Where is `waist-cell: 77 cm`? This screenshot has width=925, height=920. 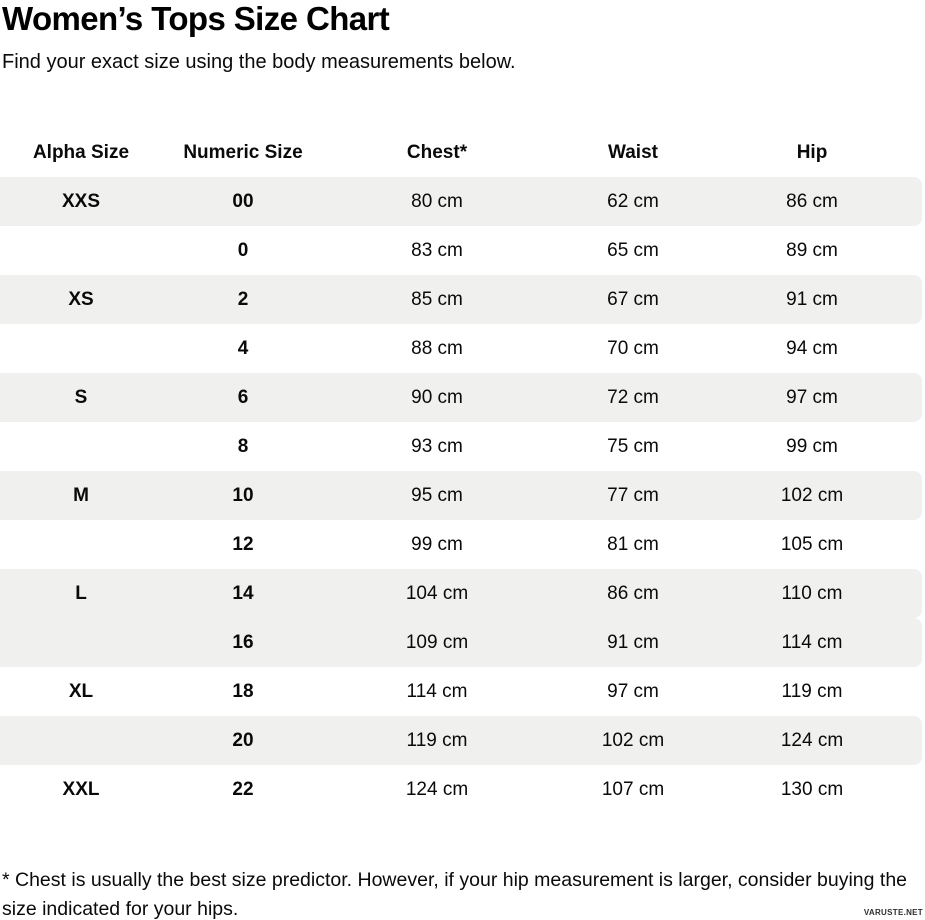 waist-cell: 77 cm is located at coordinates (633, 495).